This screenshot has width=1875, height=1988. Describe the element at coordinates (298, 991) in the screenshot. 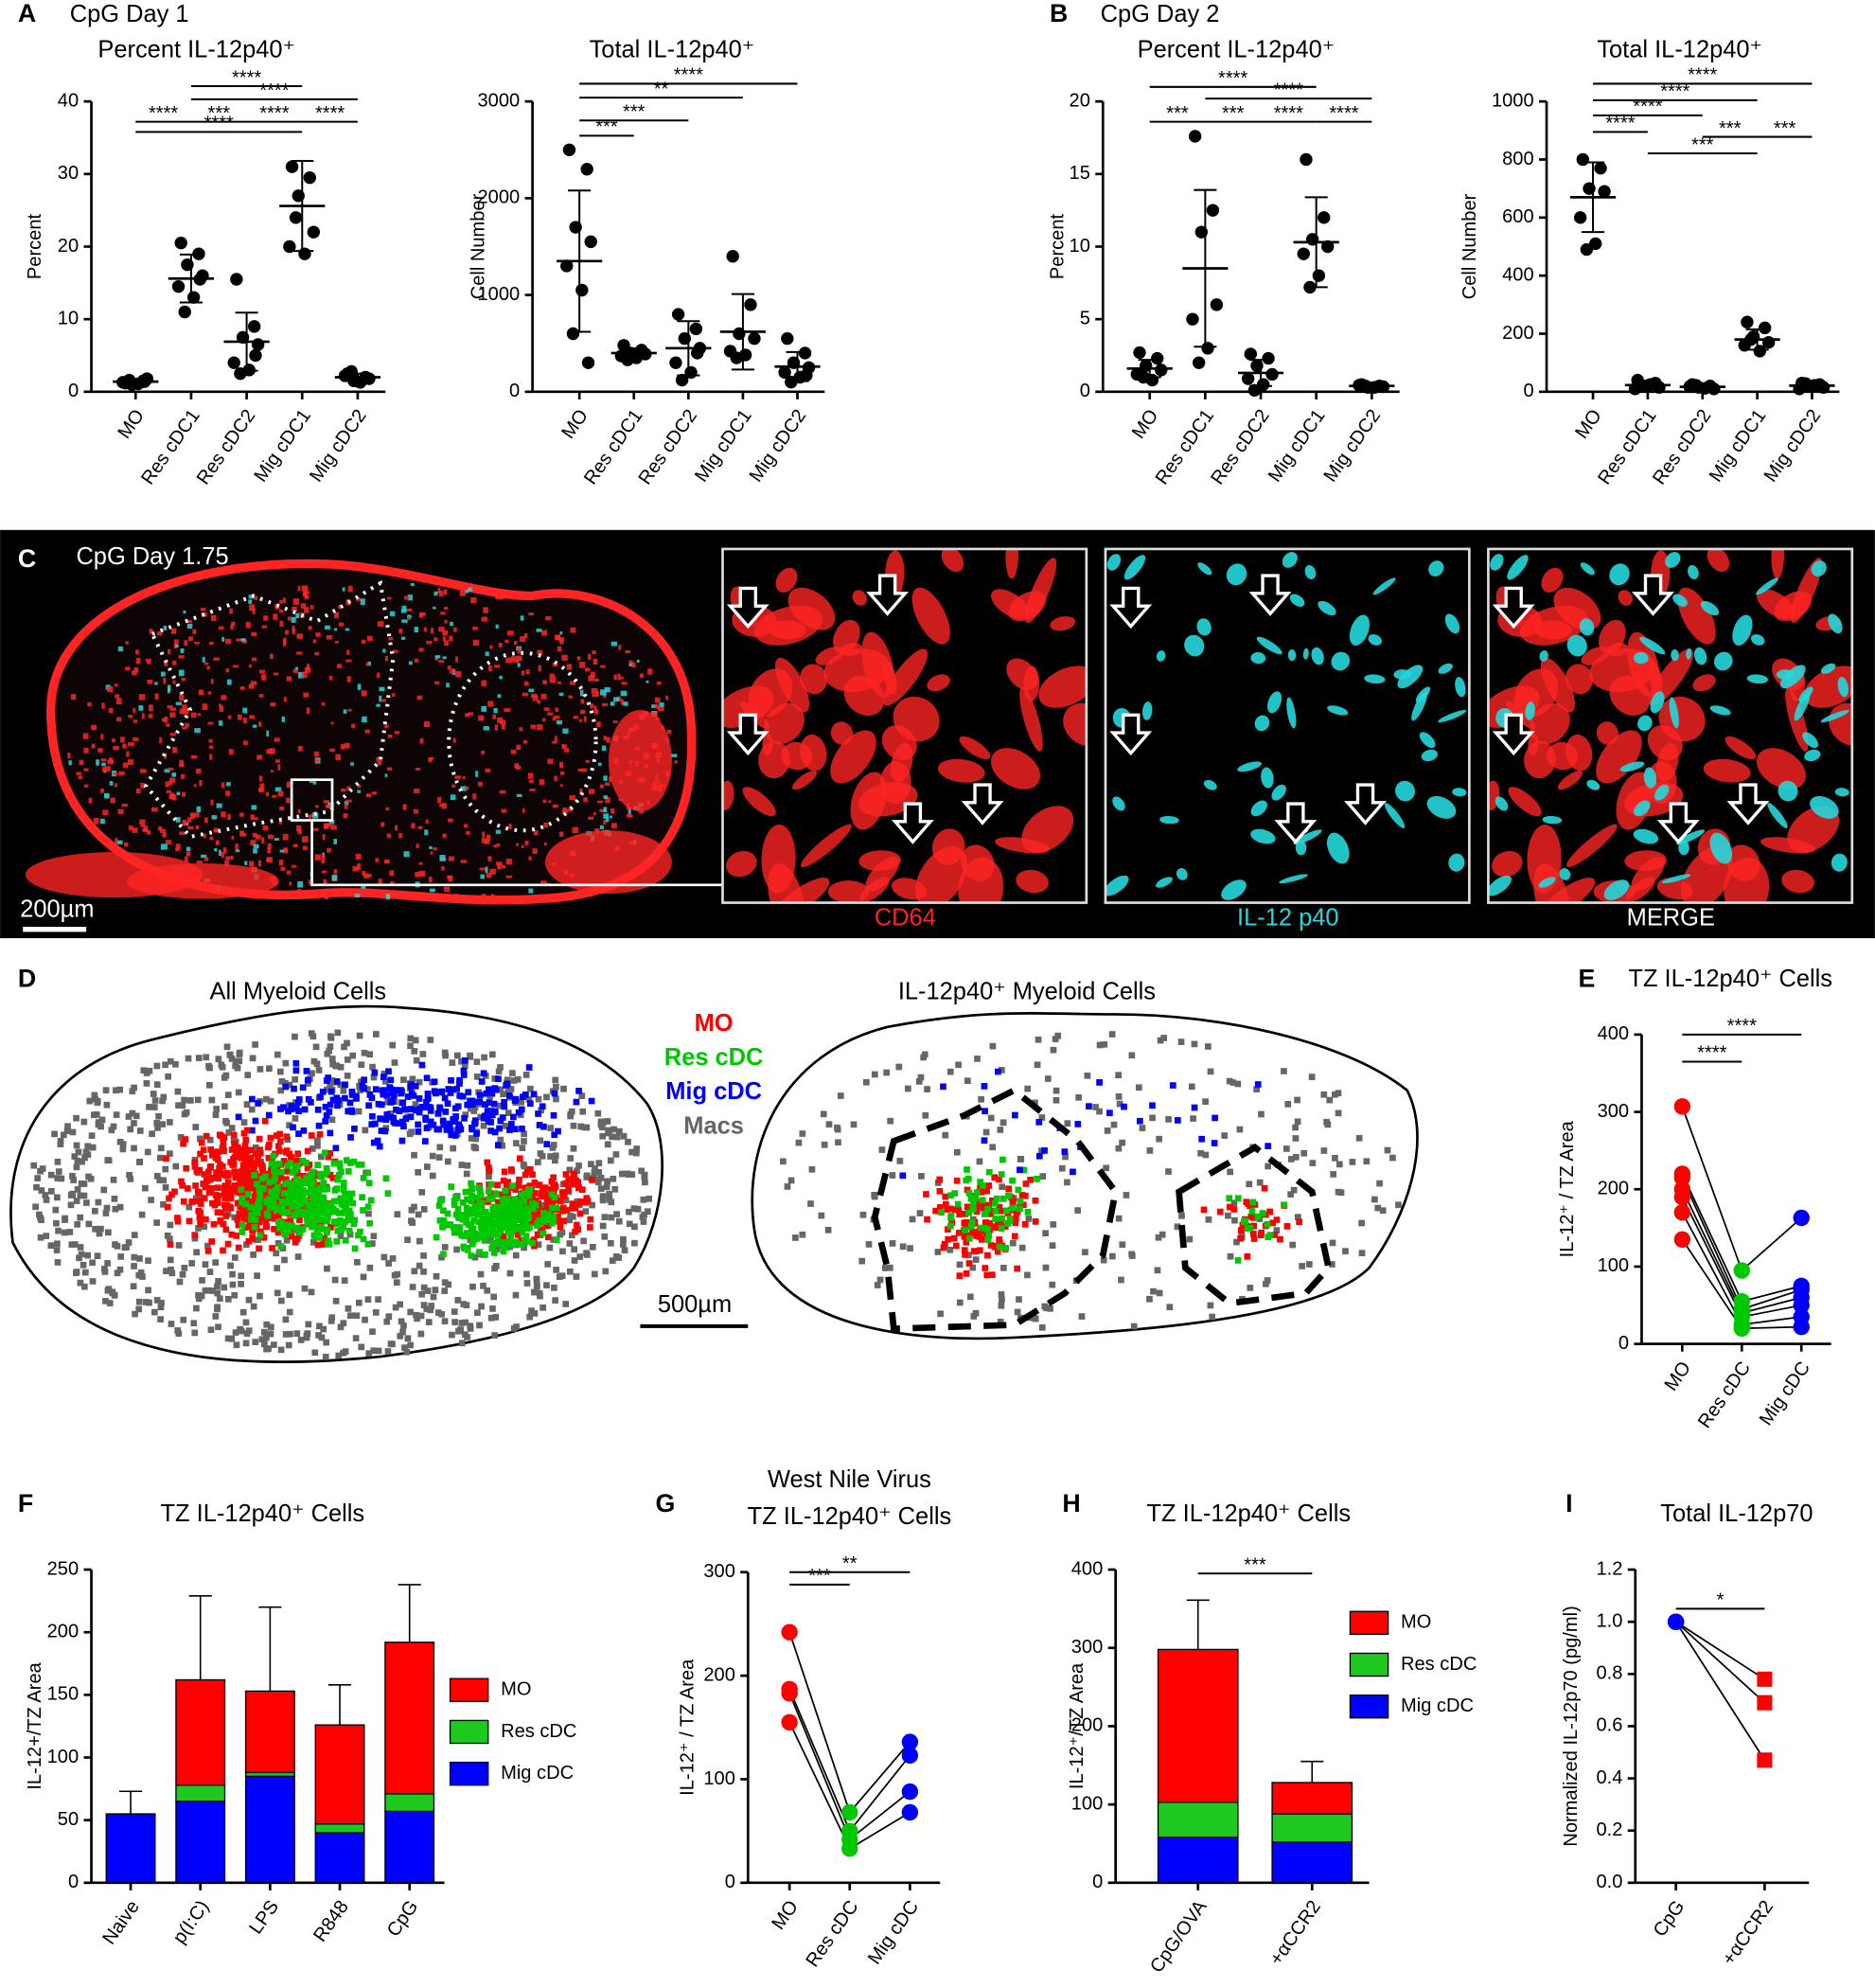

I see `map-title: All Myeloid Cells` at that location.